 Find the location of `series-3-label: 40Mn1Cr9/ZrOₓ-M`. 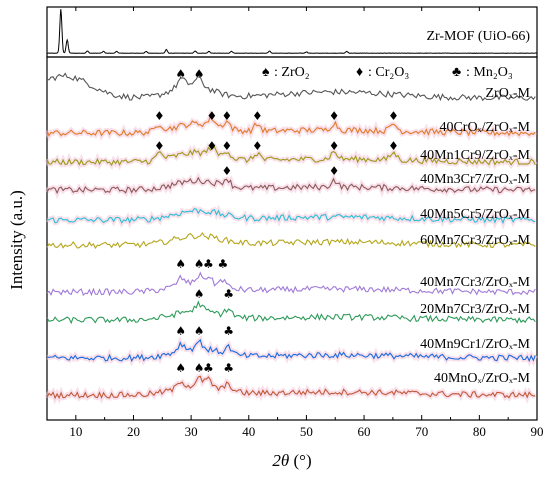

series-3-label: 40Mn1Cr9/ZrOₓ-M is located at coordinates (475, 155).